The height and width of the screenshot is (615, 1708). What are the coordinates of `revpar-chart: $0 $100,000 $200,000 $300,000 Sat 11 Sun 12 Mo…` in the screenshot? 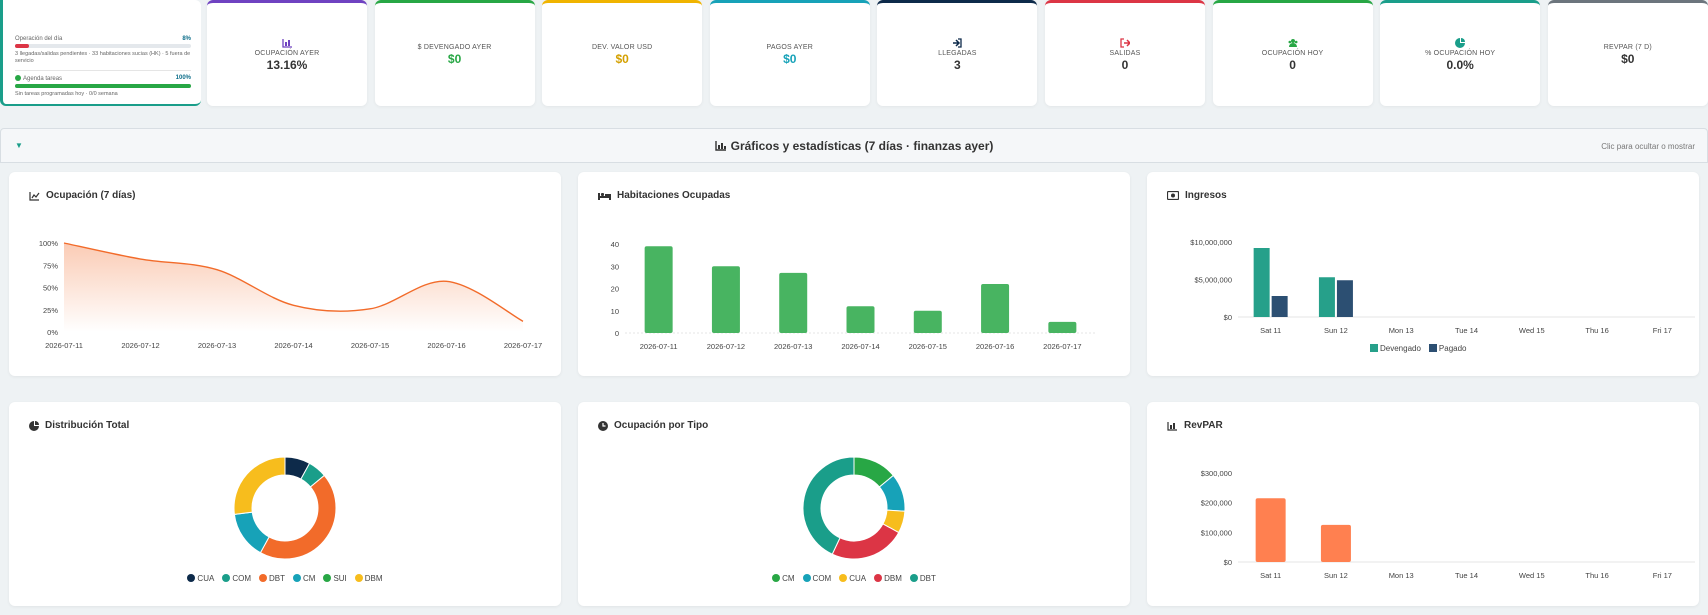 It's located at (1448, 524).